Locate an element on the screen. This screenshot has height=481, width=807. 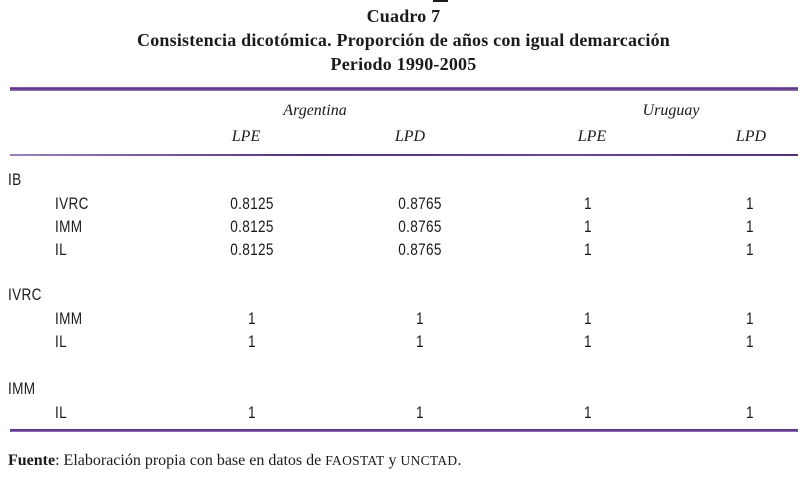
table-rule-top is located at coordinates (404, 89).